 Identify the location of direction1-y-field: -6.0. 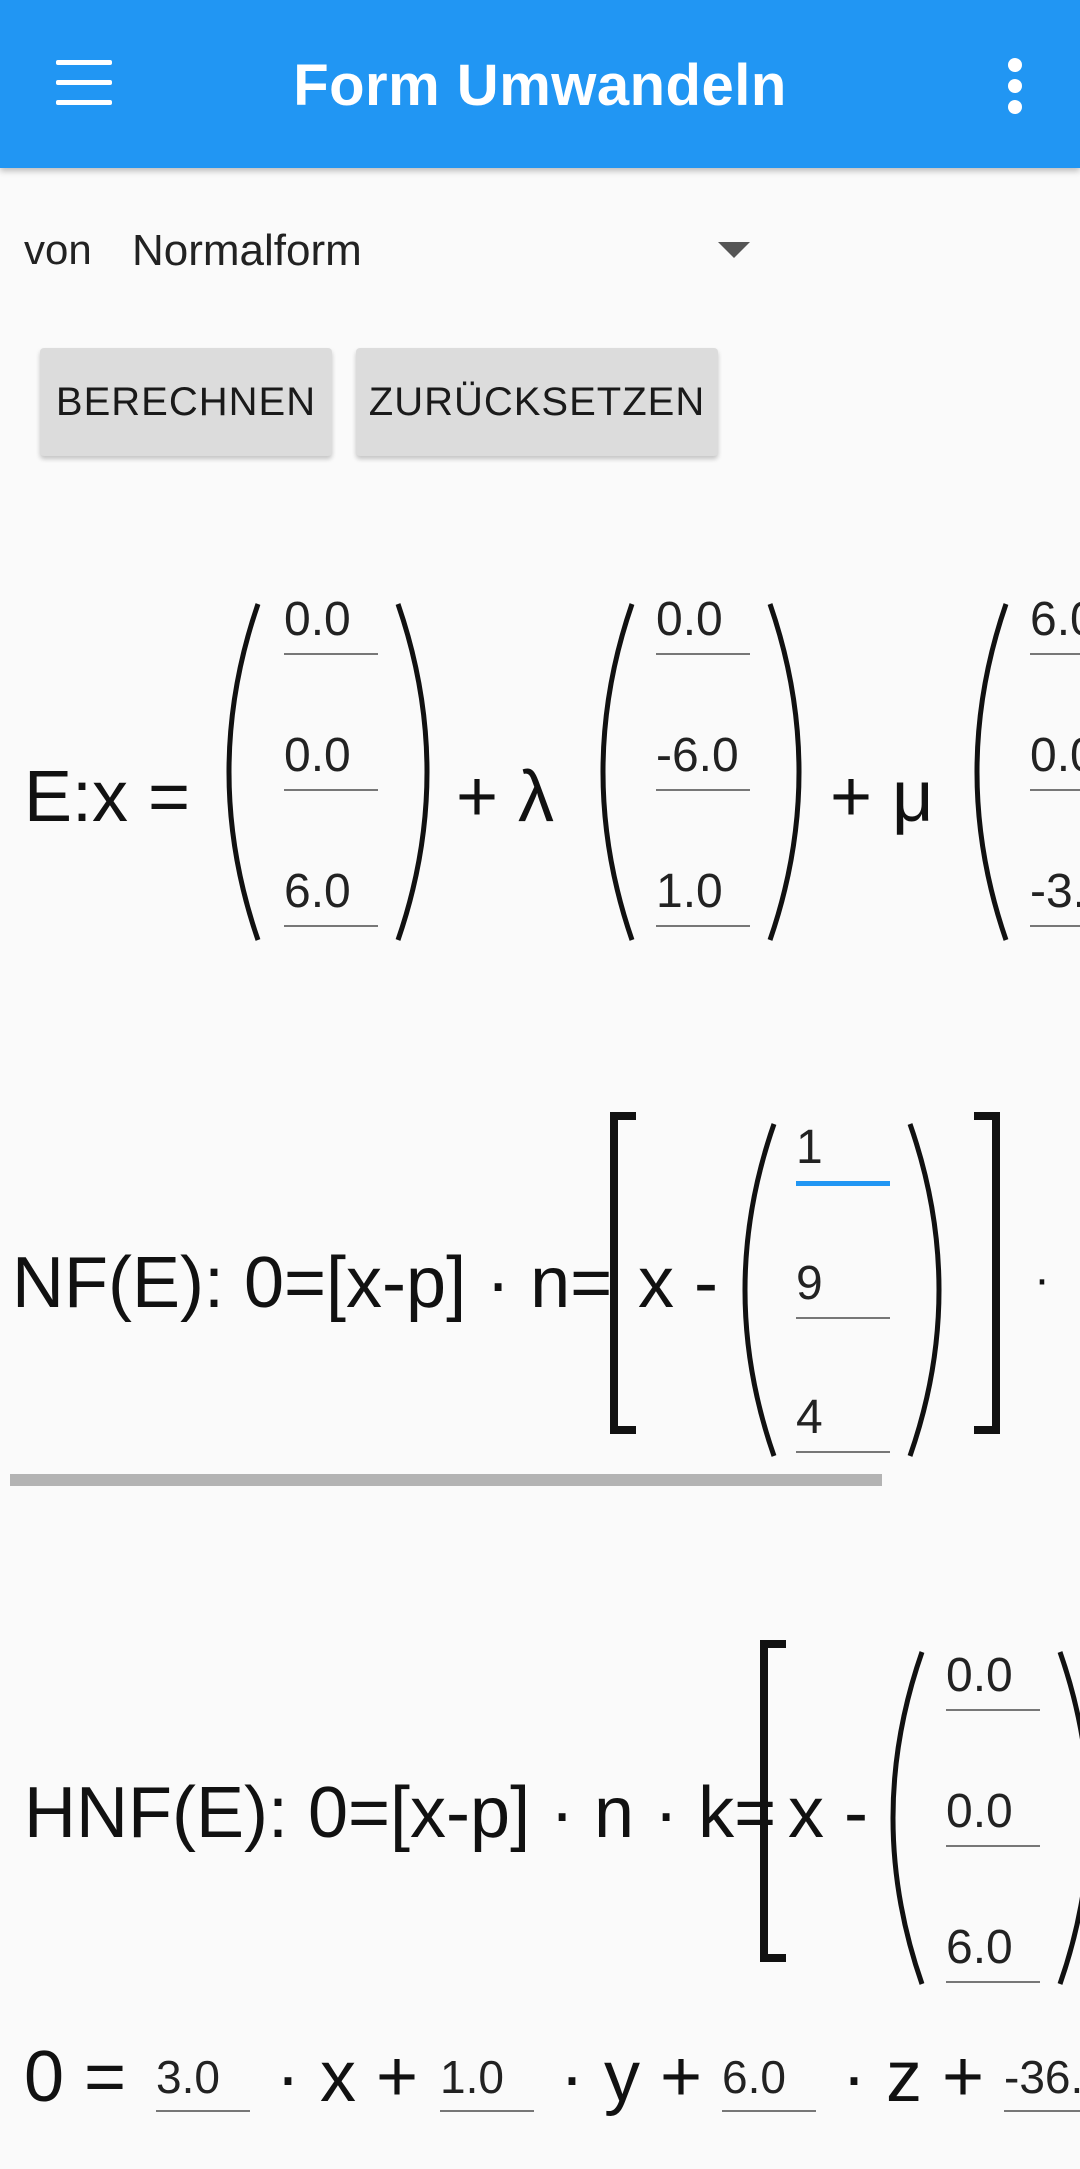
(703, 759).